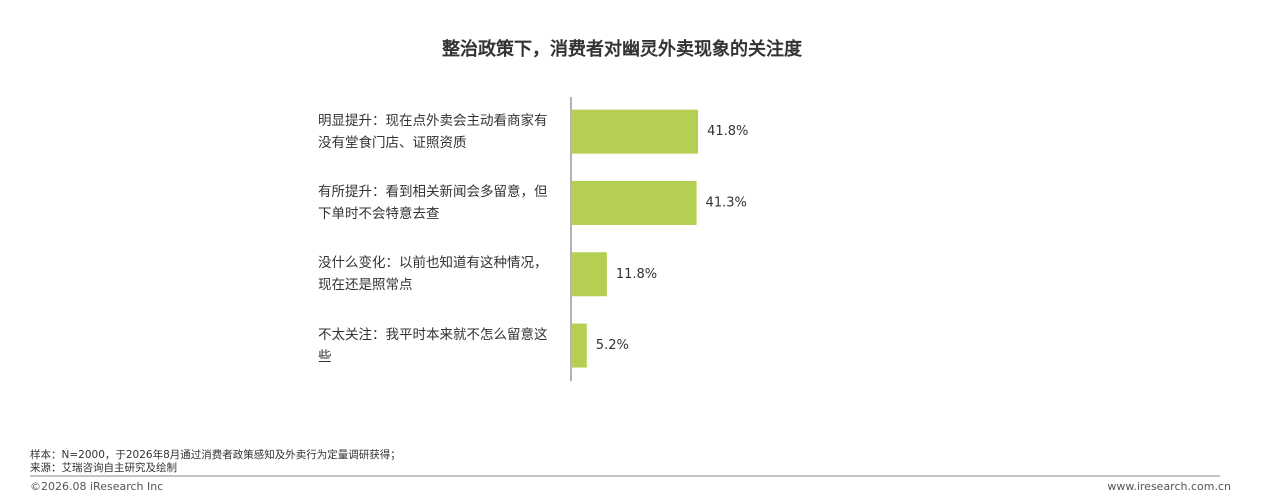  I want to click on category-label: 没什么变化：以前也知道有这种情况，现在还是照常点, so click(433, 274).